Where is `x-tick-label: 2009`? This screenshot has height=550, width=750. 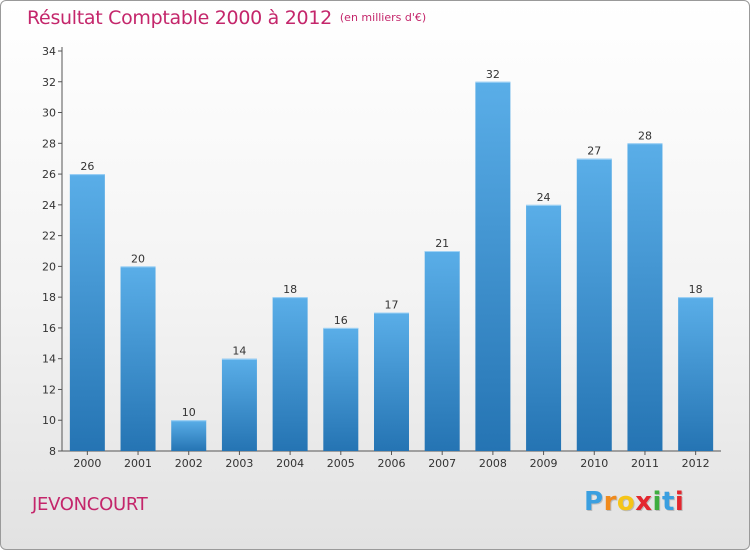 x-tick-label: 2009 is located at coordinates (544, 463).